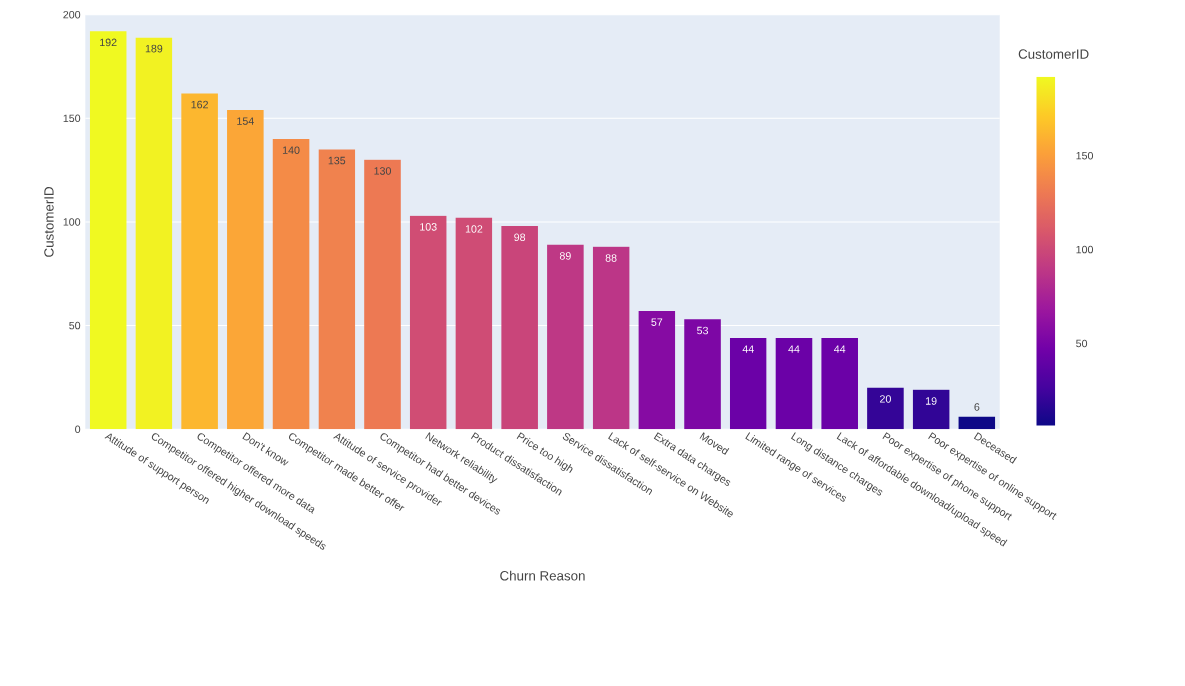 Image resolution: width=1185 pixels, height=686 pixels. I want to click on data-label: 130, so click(382, 170).